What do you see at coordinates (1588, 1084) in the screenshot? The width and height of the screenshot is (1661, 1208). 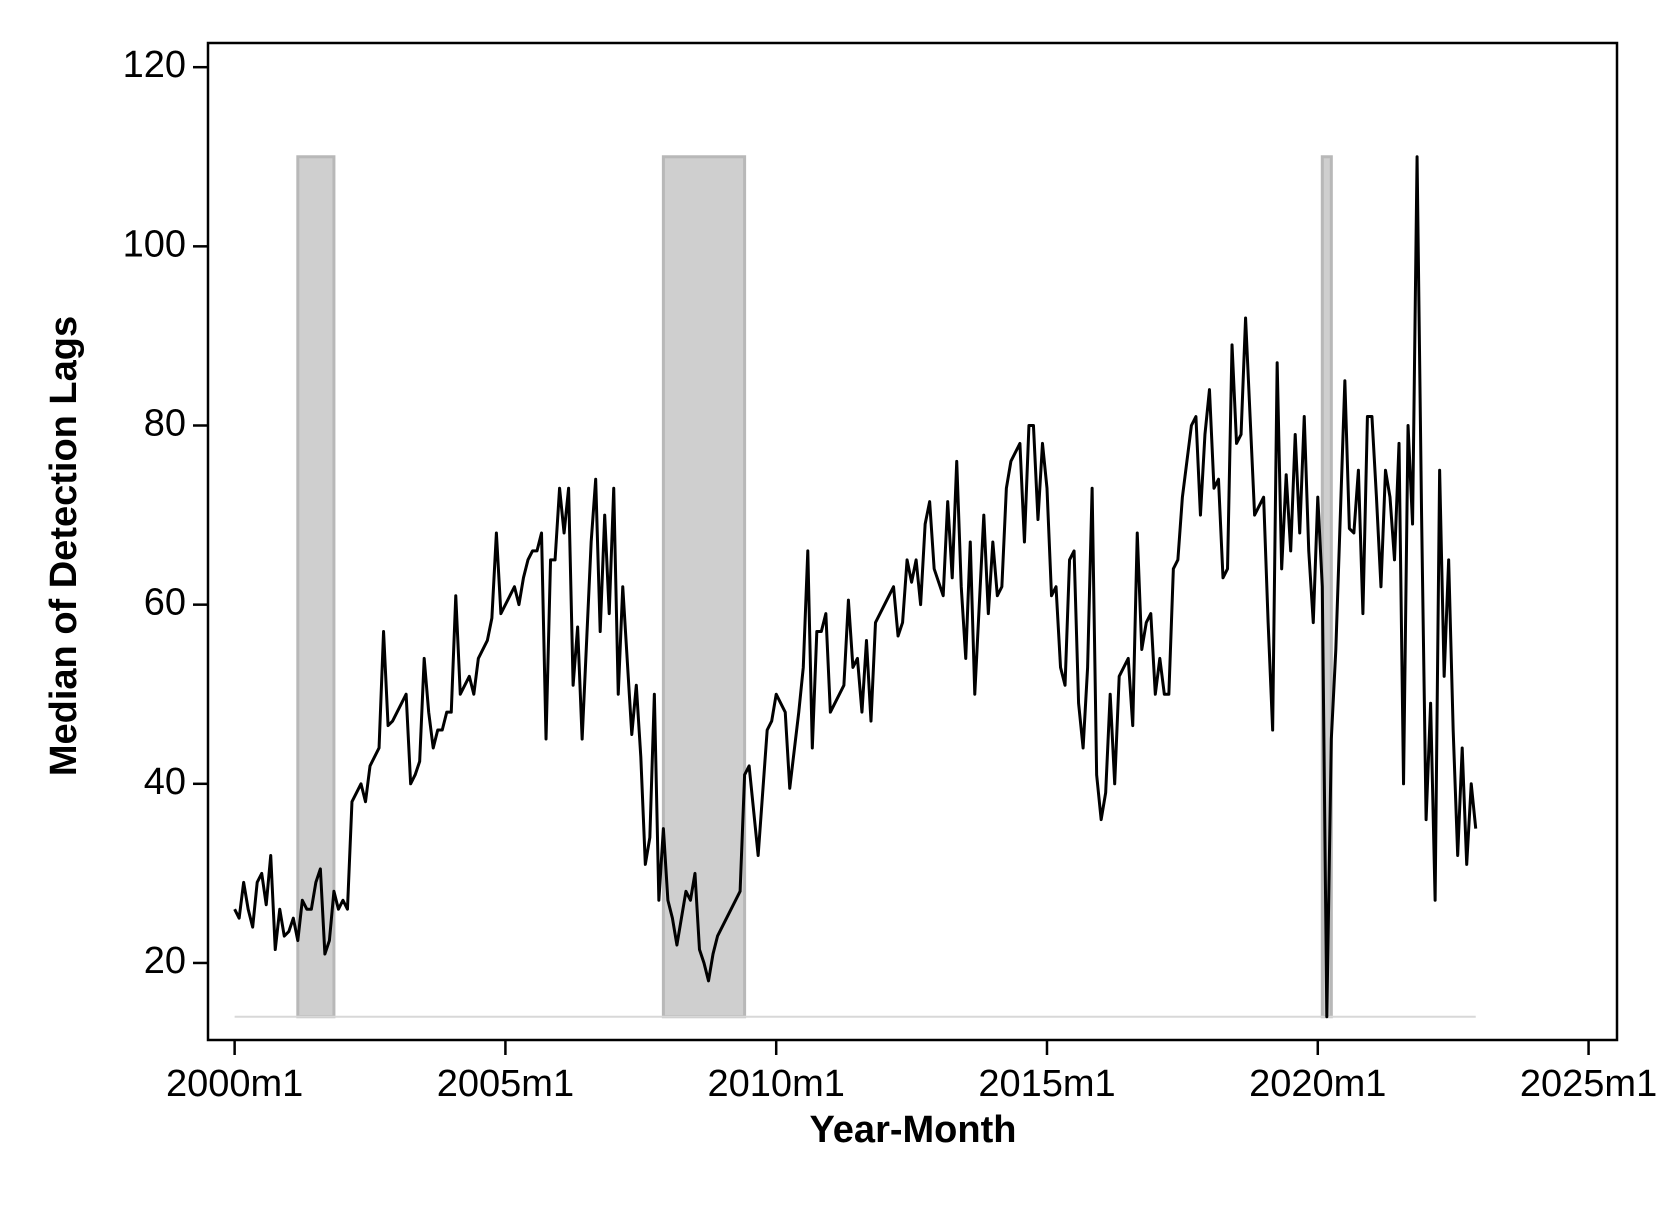 I see `x-tick-label: 2025m1` at bounding box center [1588, 1084].